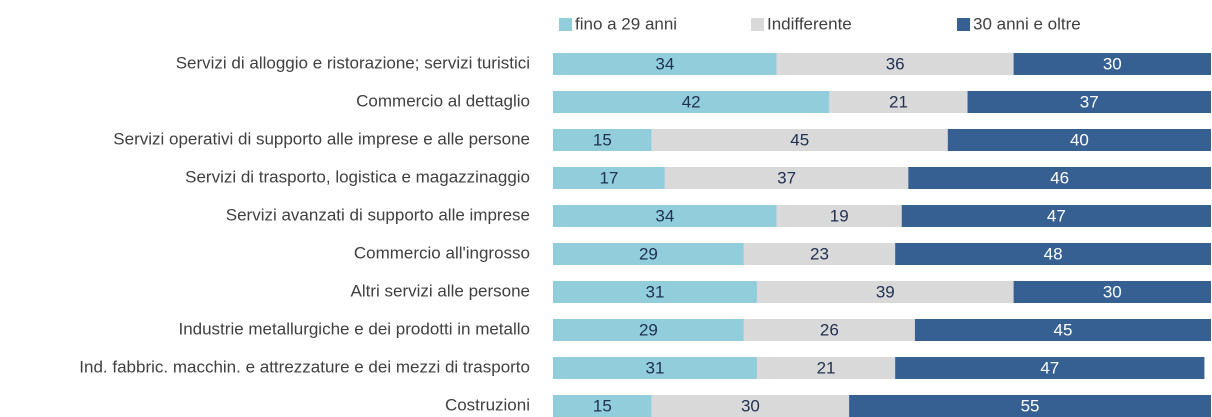 This screenshot has height=417, width=1212. I want to click on value-label: 39, so click(885, 291).